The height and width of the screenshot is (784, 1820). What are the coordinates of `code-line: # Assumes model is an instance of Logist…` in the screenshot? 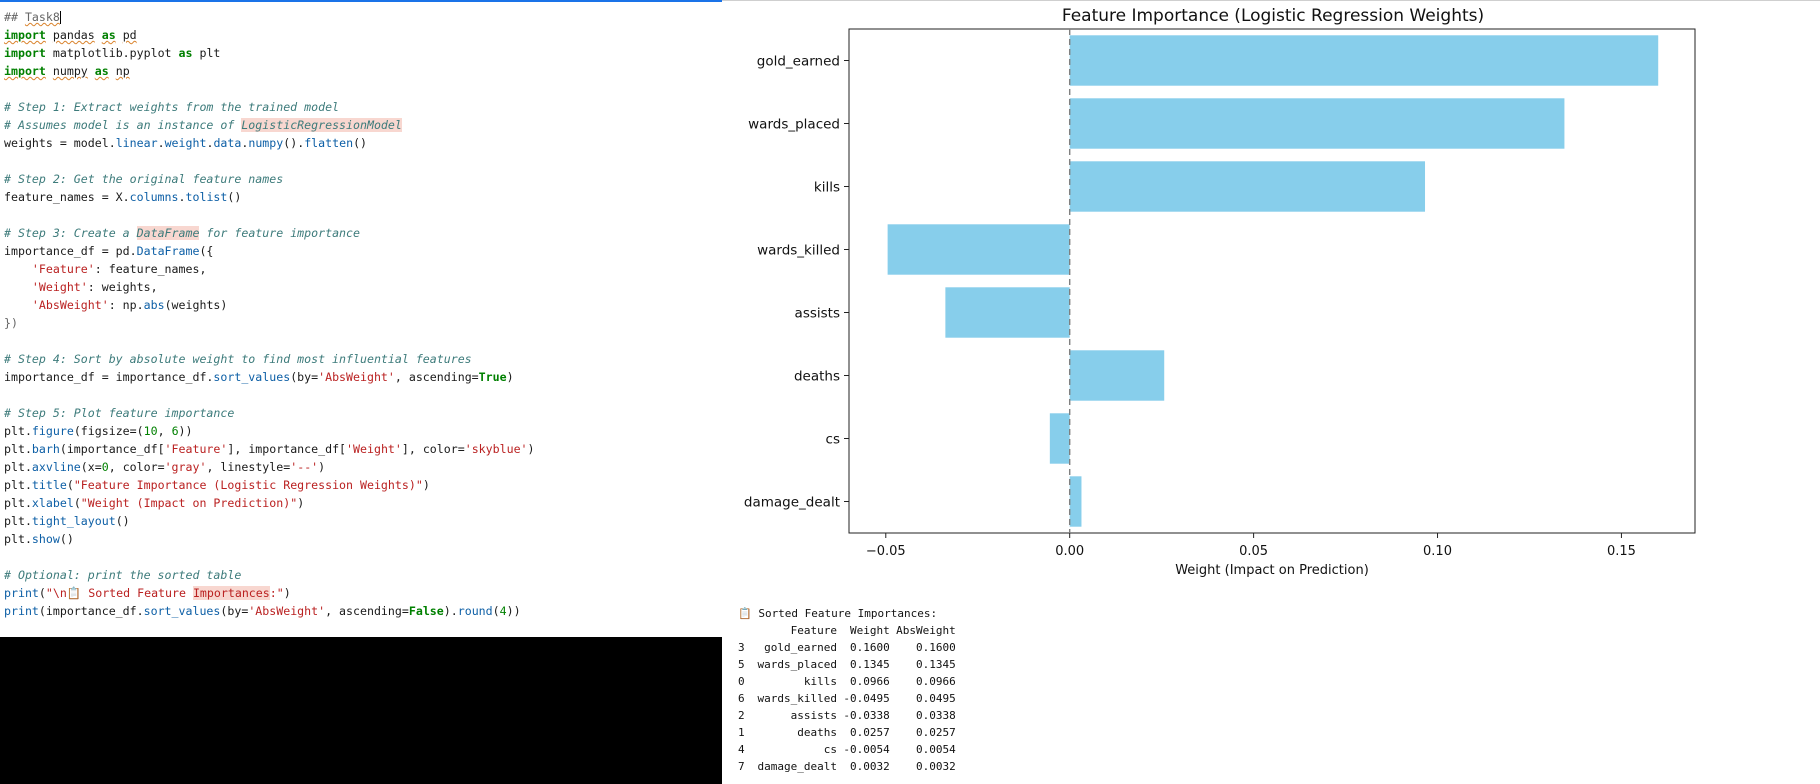 It's located at (363, 125).